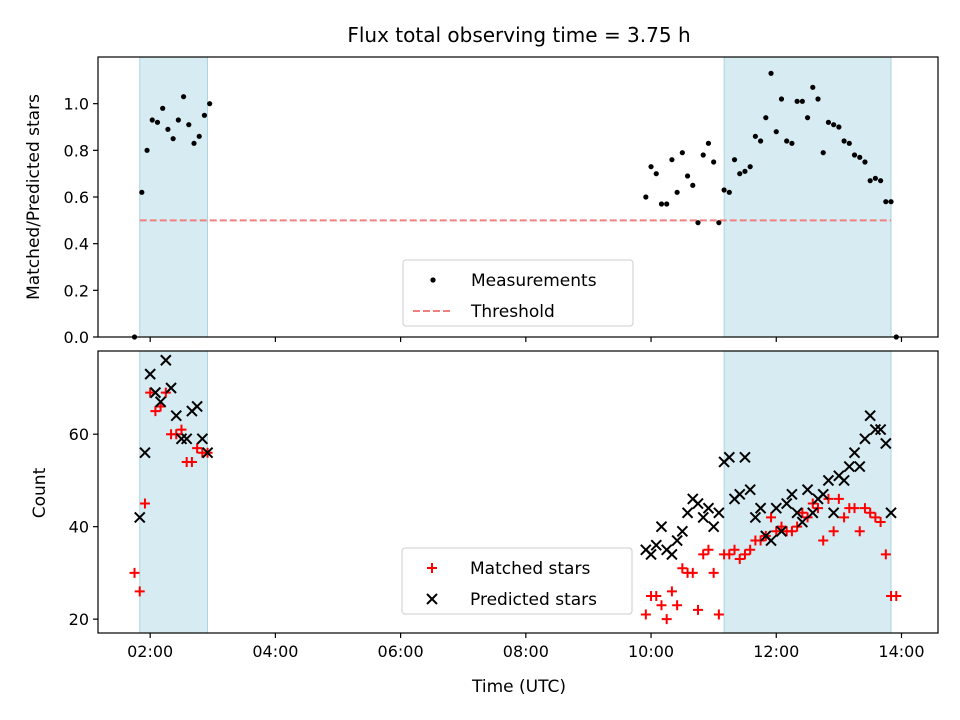 This screenshot has width=960, height=720. I want to click on x-tick-label: 04:00, so click(275, 651).